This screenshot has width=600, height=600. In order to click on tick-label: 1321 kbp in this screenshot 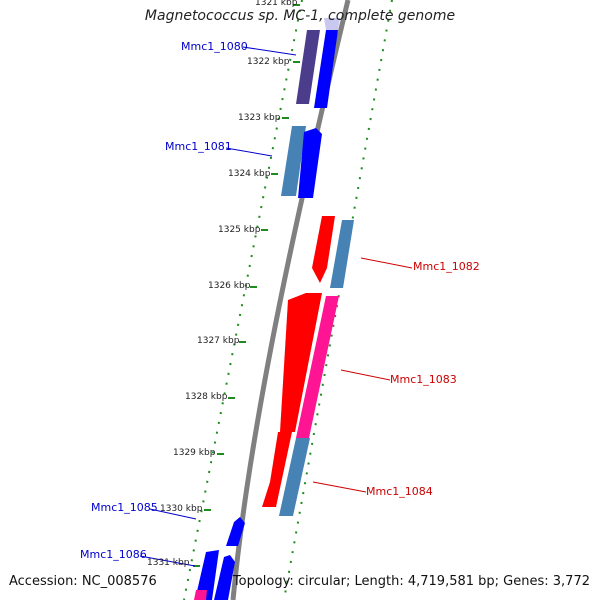, I will do `click(276, 4)`.